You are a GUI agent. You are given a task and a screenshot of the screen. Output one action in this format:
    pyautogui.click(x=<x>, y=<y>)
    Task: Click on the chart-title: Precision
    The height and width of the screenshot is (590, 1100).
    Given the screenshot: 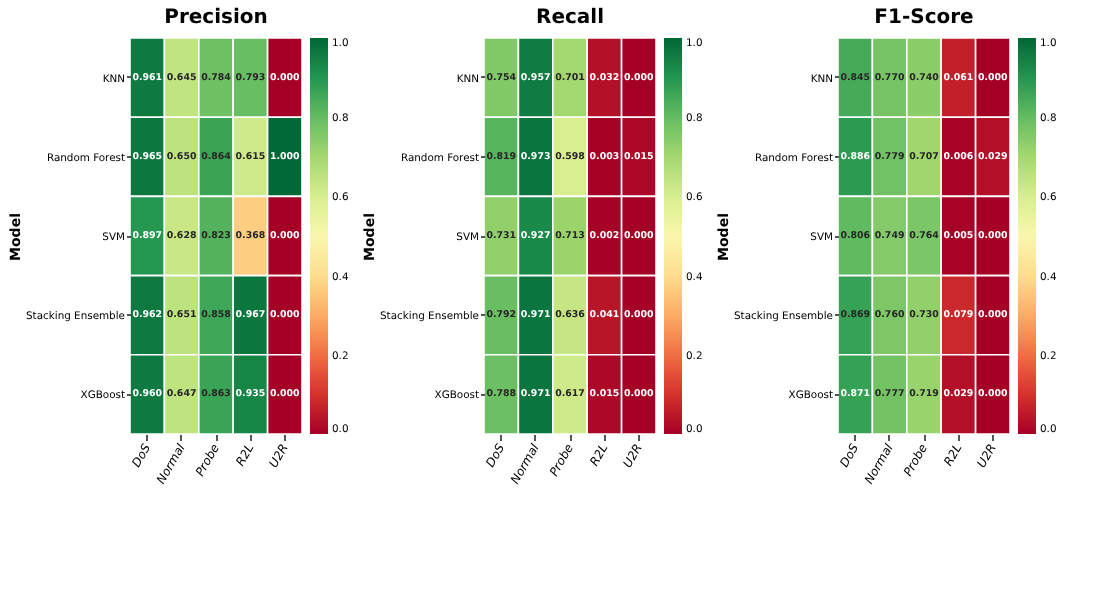 What is the action you would take?
    pyautogui.click(x=216, y=18)
    